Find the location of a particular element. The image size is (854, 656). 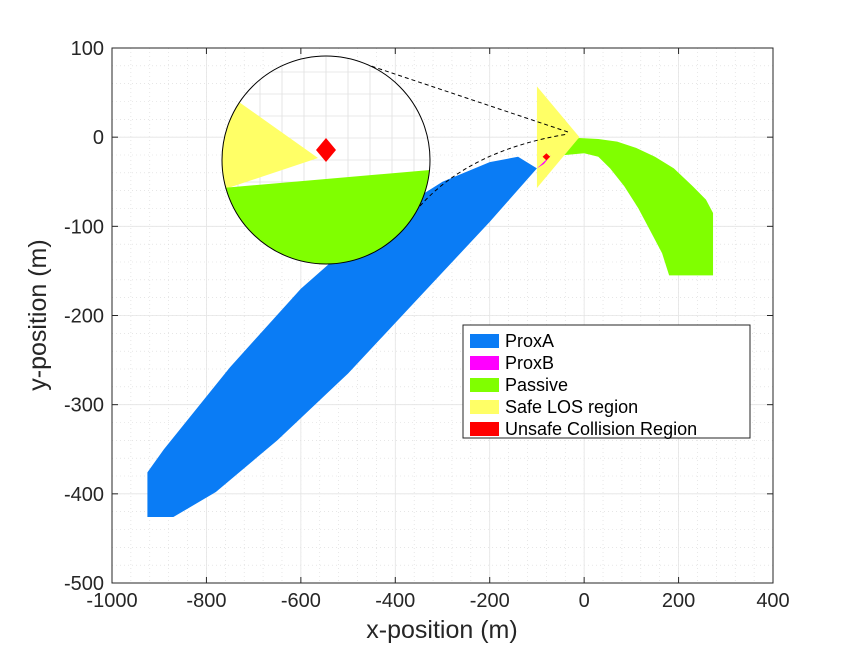

y-tick-label: -200 is located at coordinates (84, 317).